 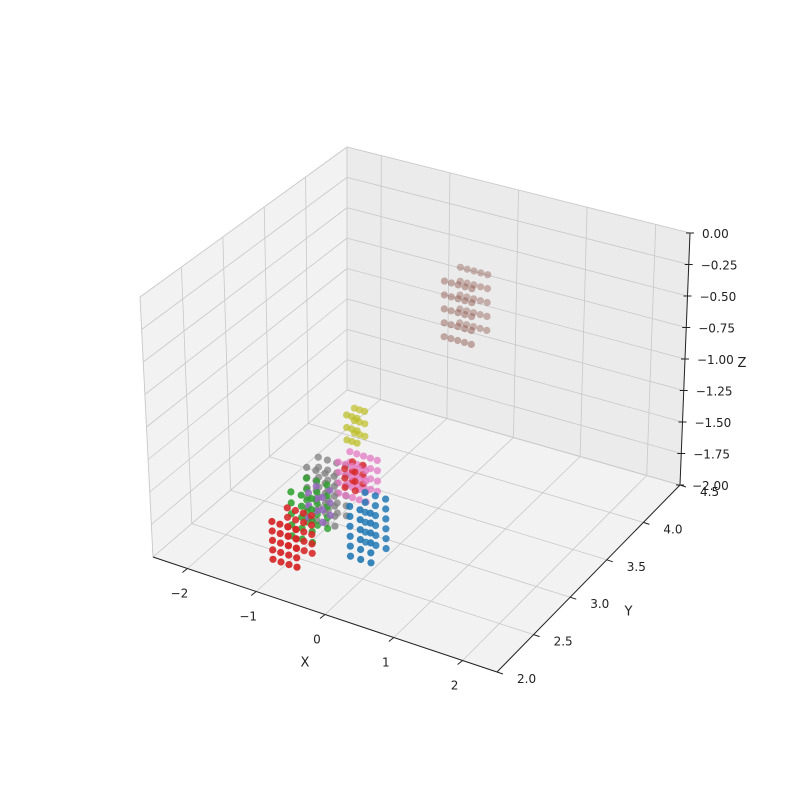 I want to click on y-axis-label: Y, so click(x=628, y=612).